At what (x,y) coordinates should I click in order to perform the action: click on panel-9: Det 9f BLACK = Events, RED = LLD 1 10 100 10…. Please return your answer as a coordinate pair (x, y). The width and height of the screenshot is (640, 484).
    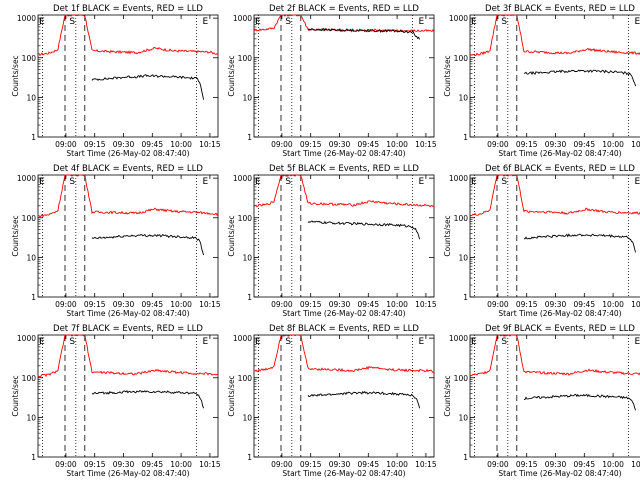
    Looking at the image, I should click on (541, 401).